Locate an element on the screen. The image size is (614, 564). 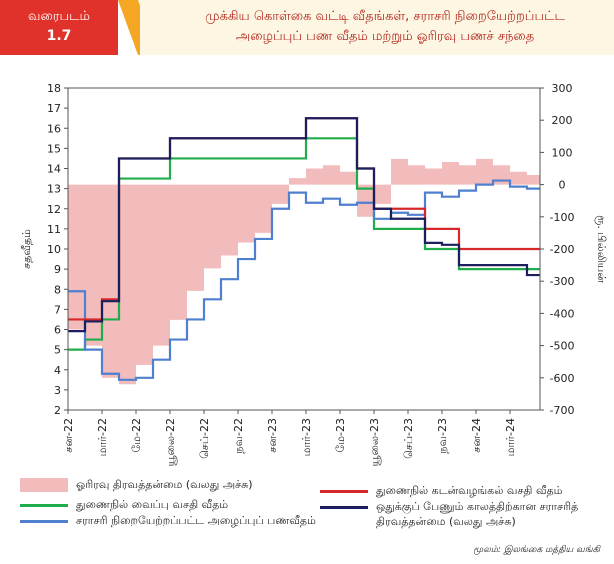
y2-tick-label: -500 is located at coordinates (562, 346).